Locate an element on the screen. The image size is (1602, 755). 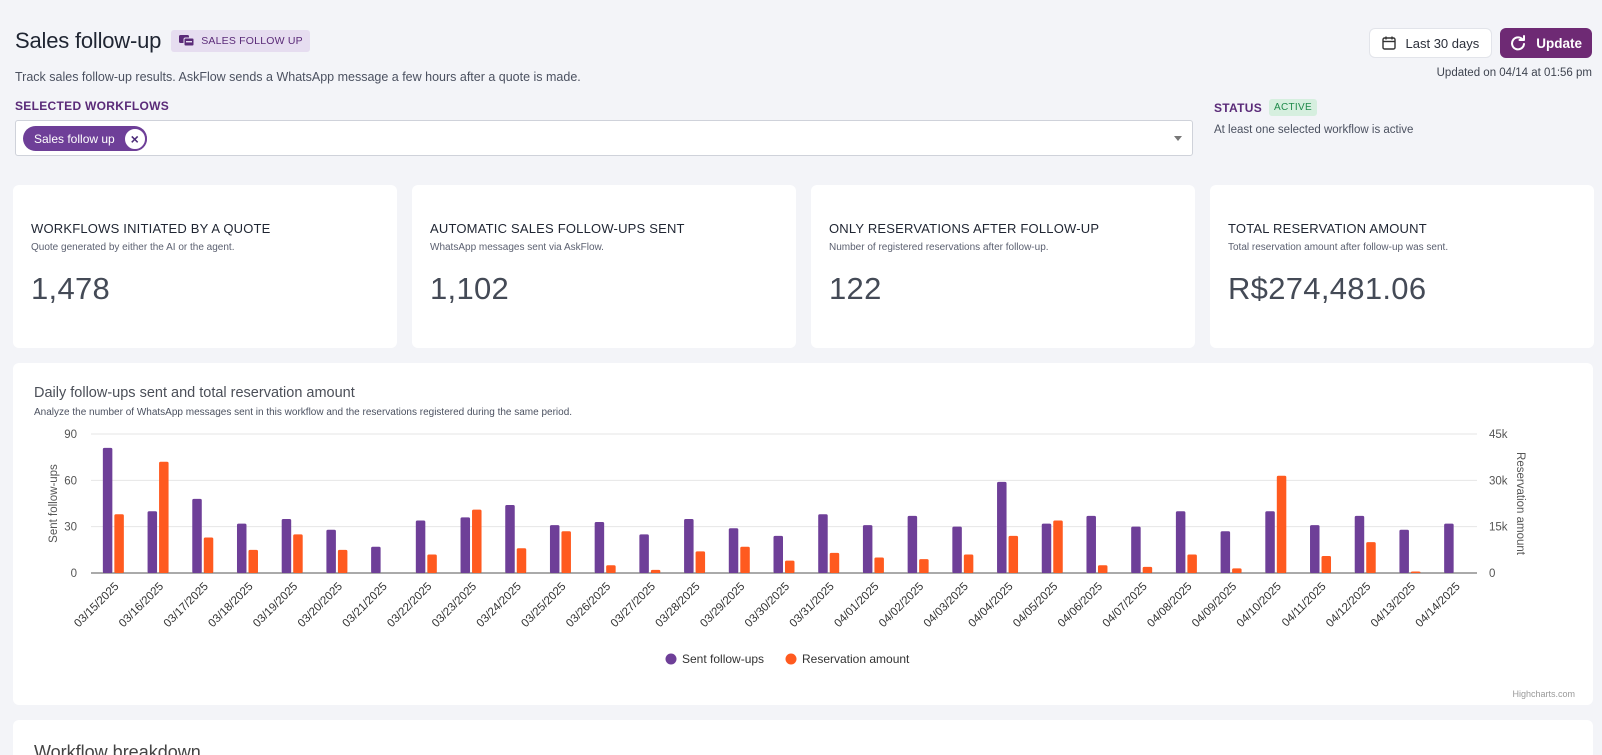
kpi-subtitle: WhatsApp messages sent via AskFlow. is located at coordinates (517, 247).